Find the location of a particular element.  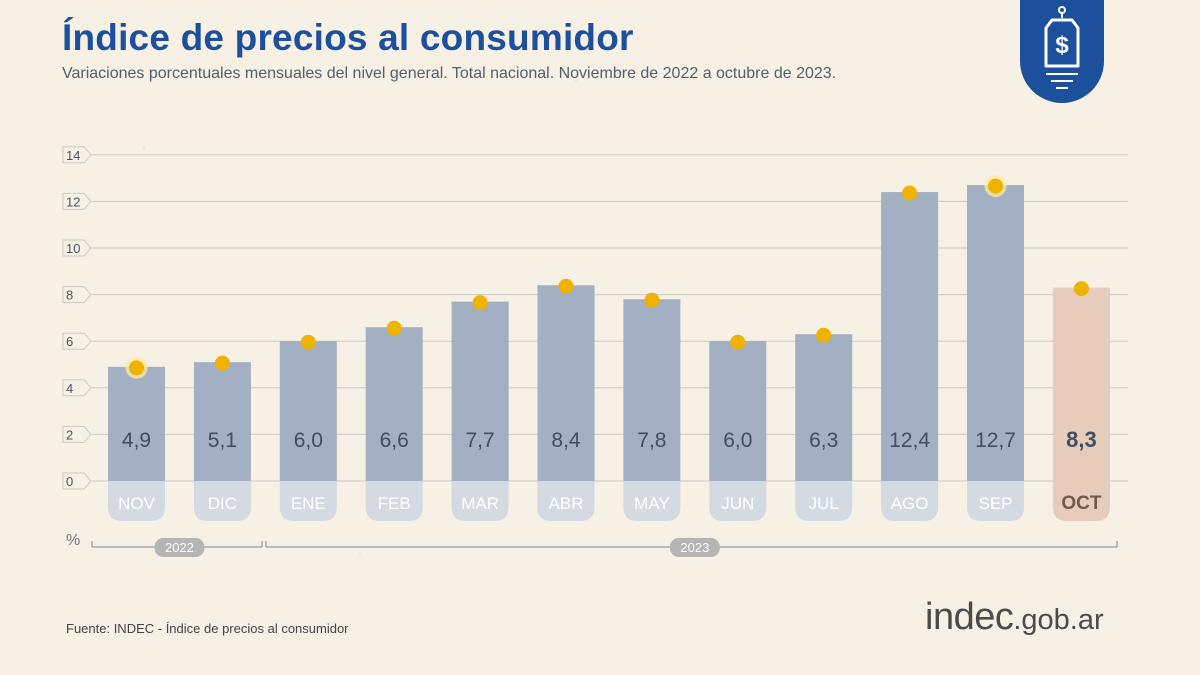

month-label: NOV is located at coordinates (137, 503).